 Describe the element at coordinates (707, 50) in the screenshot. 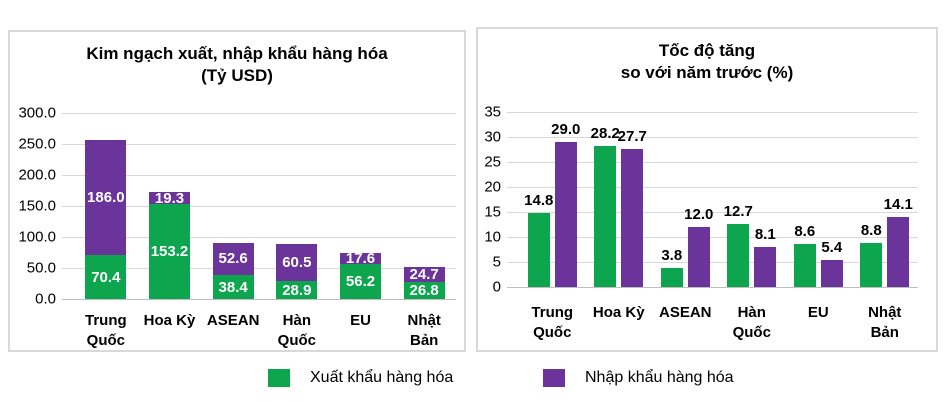

I see `chart-title-line: Tốc độ tăng` at that location.